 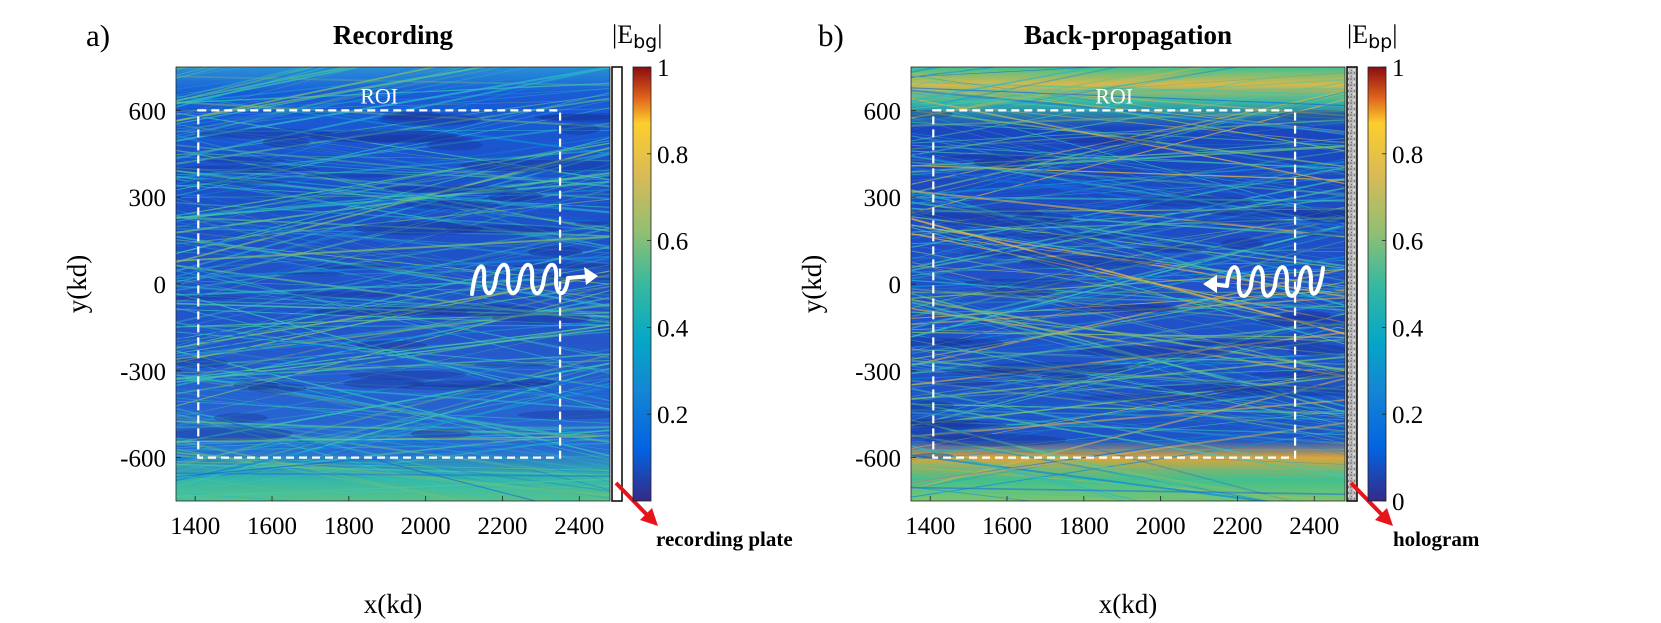 I want to click on roi-label: ROI, so click(x=1114, y=95).